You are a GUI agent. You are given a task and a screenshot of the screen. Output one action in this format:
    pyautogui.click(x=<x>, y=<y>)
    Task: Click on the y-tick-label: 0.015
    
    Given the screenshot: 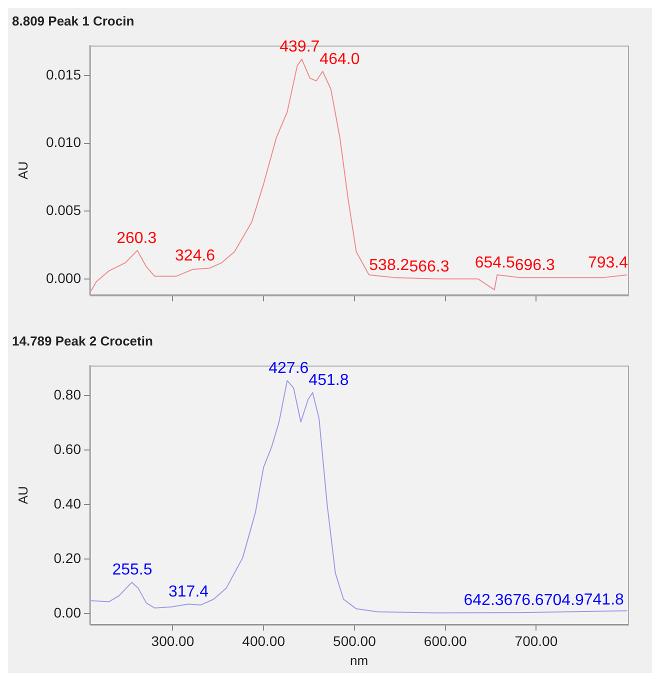 What is the action you would take?
    pyautogui.click(x=64, y=74)
    